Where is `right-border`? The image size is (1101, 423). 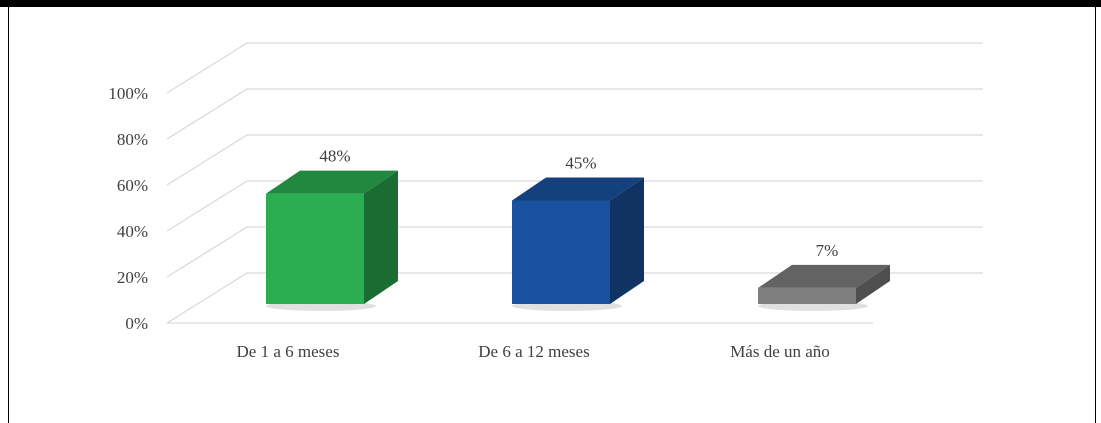
right-border is located at coordinates (1095, 215).